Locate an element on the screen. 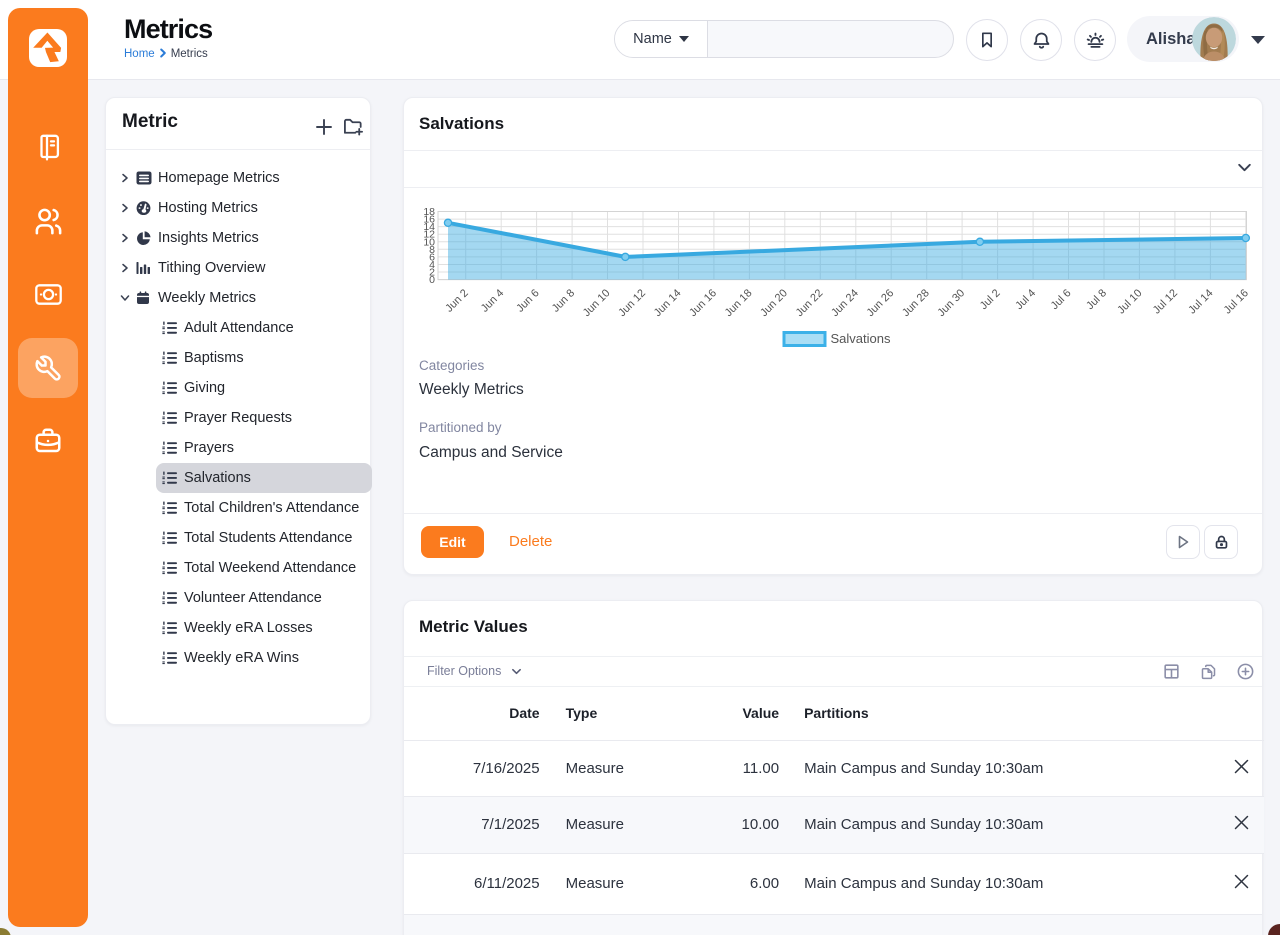  svg-text: 16 is located at coordinates (429, 220).